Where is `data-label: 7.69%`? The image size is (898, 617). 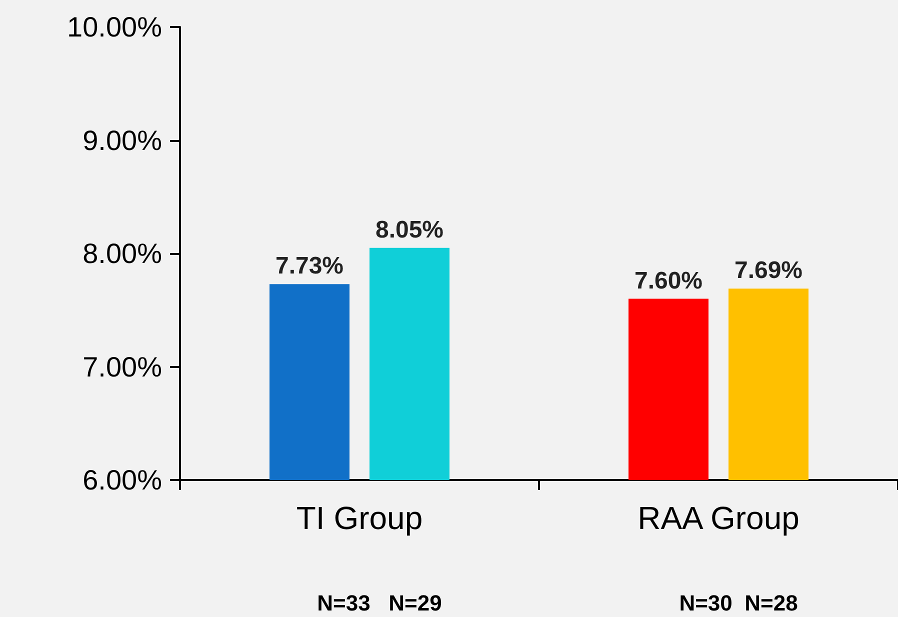 data-label: 7.69% is located at coordinates (768, 270).